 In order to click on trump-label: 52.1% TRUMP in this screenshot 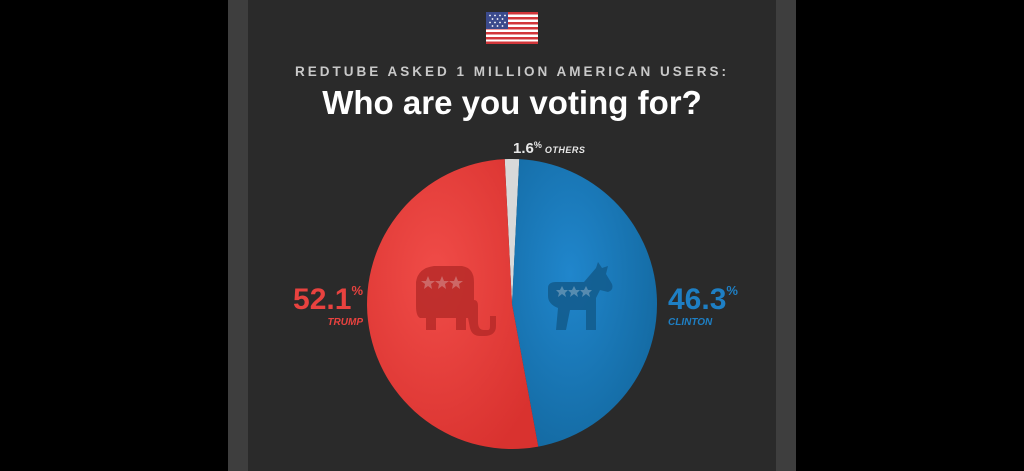, I will do `click(328, 305)`.